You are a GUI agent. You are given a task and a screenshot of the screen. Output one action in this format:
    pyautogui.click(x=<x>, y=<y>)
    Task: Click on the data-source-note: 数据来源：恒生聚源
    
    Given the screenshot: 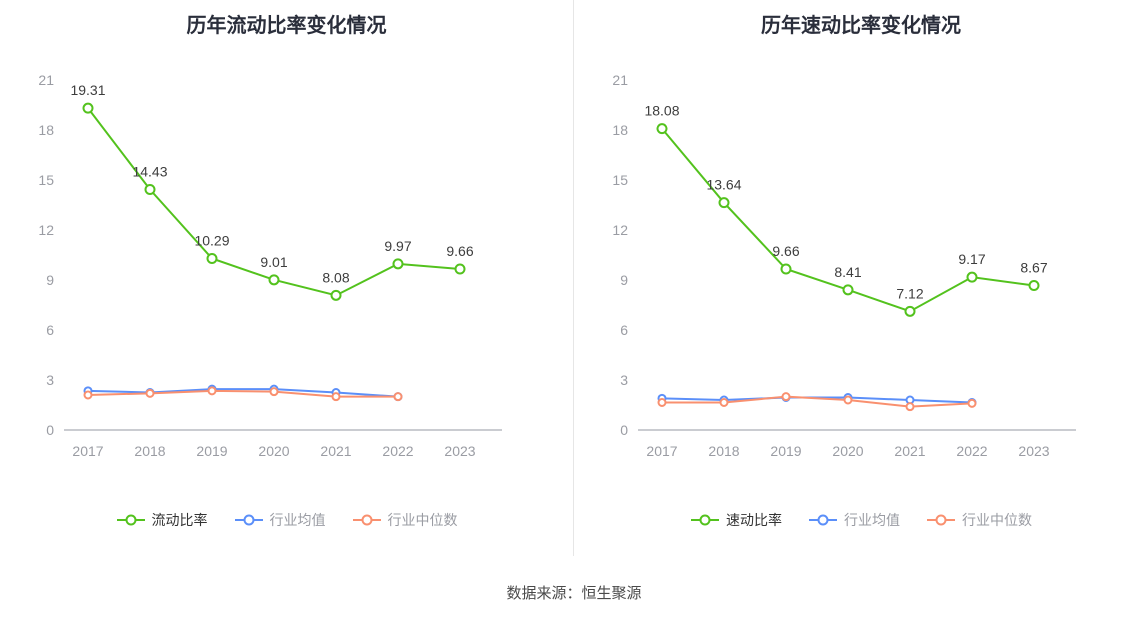 What is the action you would take?
    pyautogui.click(x=574, y=593)
    